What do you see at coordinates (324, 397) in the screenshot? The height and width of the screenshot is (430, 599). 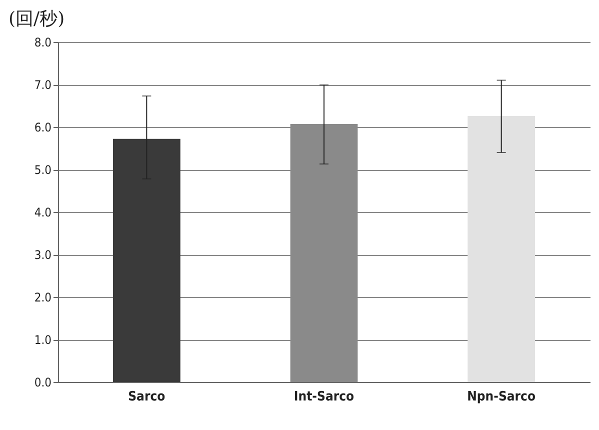 I see `x-tick-label: Int-Sarco` at bounding box center [324, 397].